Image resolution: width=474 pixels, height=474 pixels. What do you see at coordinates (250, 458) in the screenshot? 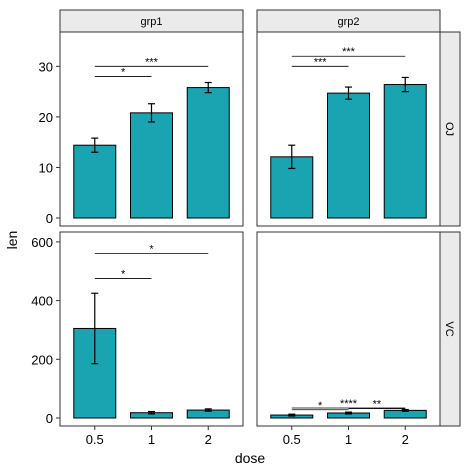
I see `x-axis-title: dose` at bounding box center [250, 458].